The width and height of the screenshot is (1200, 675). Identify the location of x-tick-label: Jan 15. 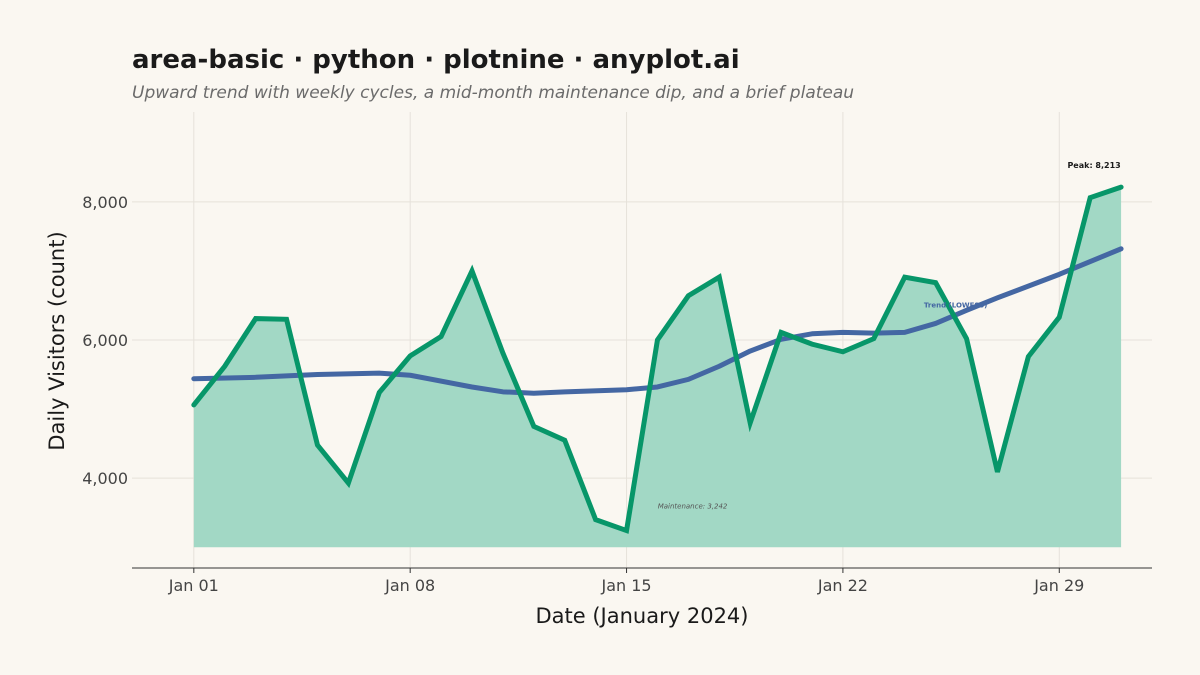
(625, 585).